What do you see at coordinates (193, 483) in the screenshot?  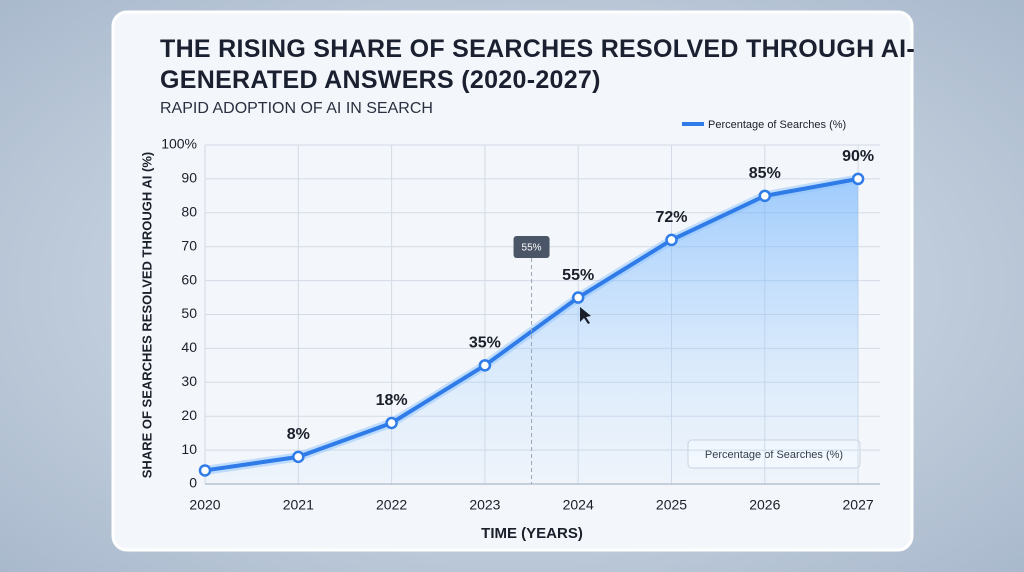 I see `y-tick-label: 0` at bounding box center [193, 483].